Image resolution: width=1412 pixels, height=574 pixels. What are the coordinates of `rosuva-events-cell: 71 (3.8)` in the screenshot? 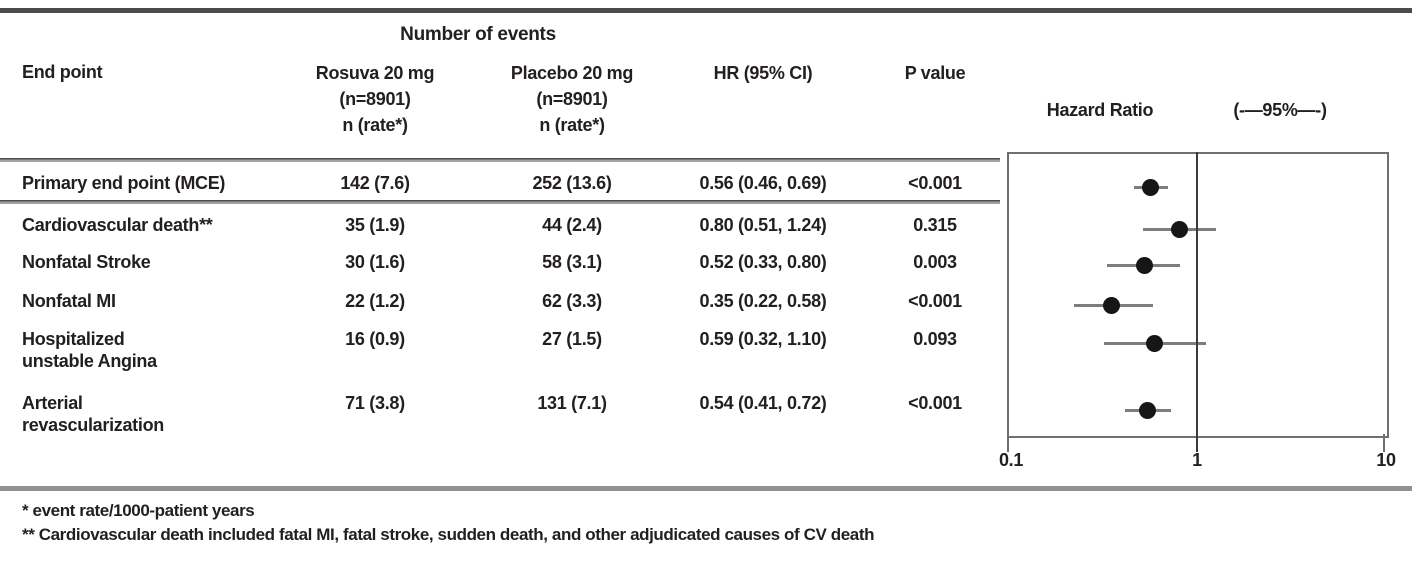 It's located at (375, 403).